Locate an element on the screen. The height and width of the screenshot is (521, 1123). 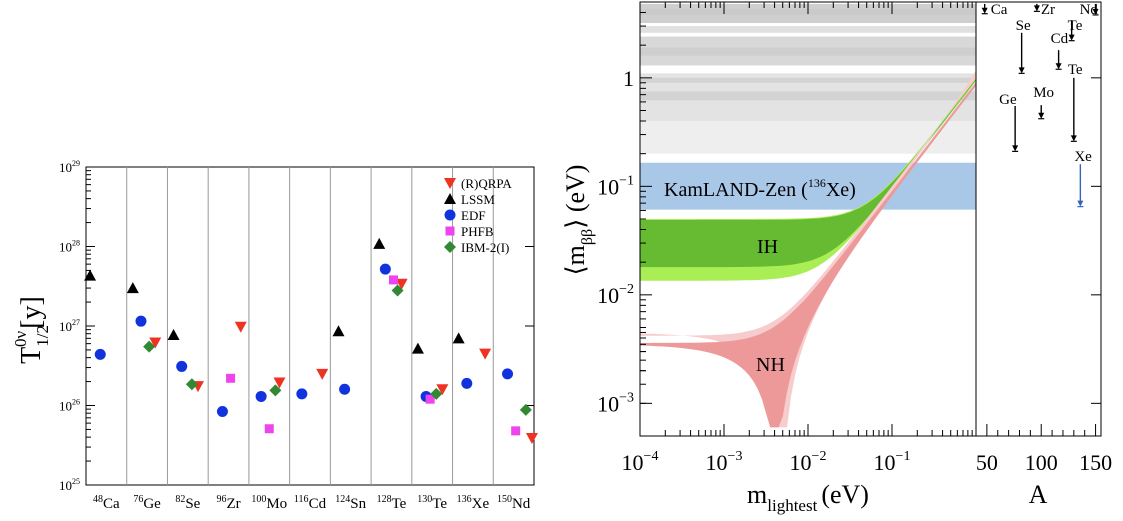
y-tick-label: 10²⁷ is located at coordinates (69, 326).